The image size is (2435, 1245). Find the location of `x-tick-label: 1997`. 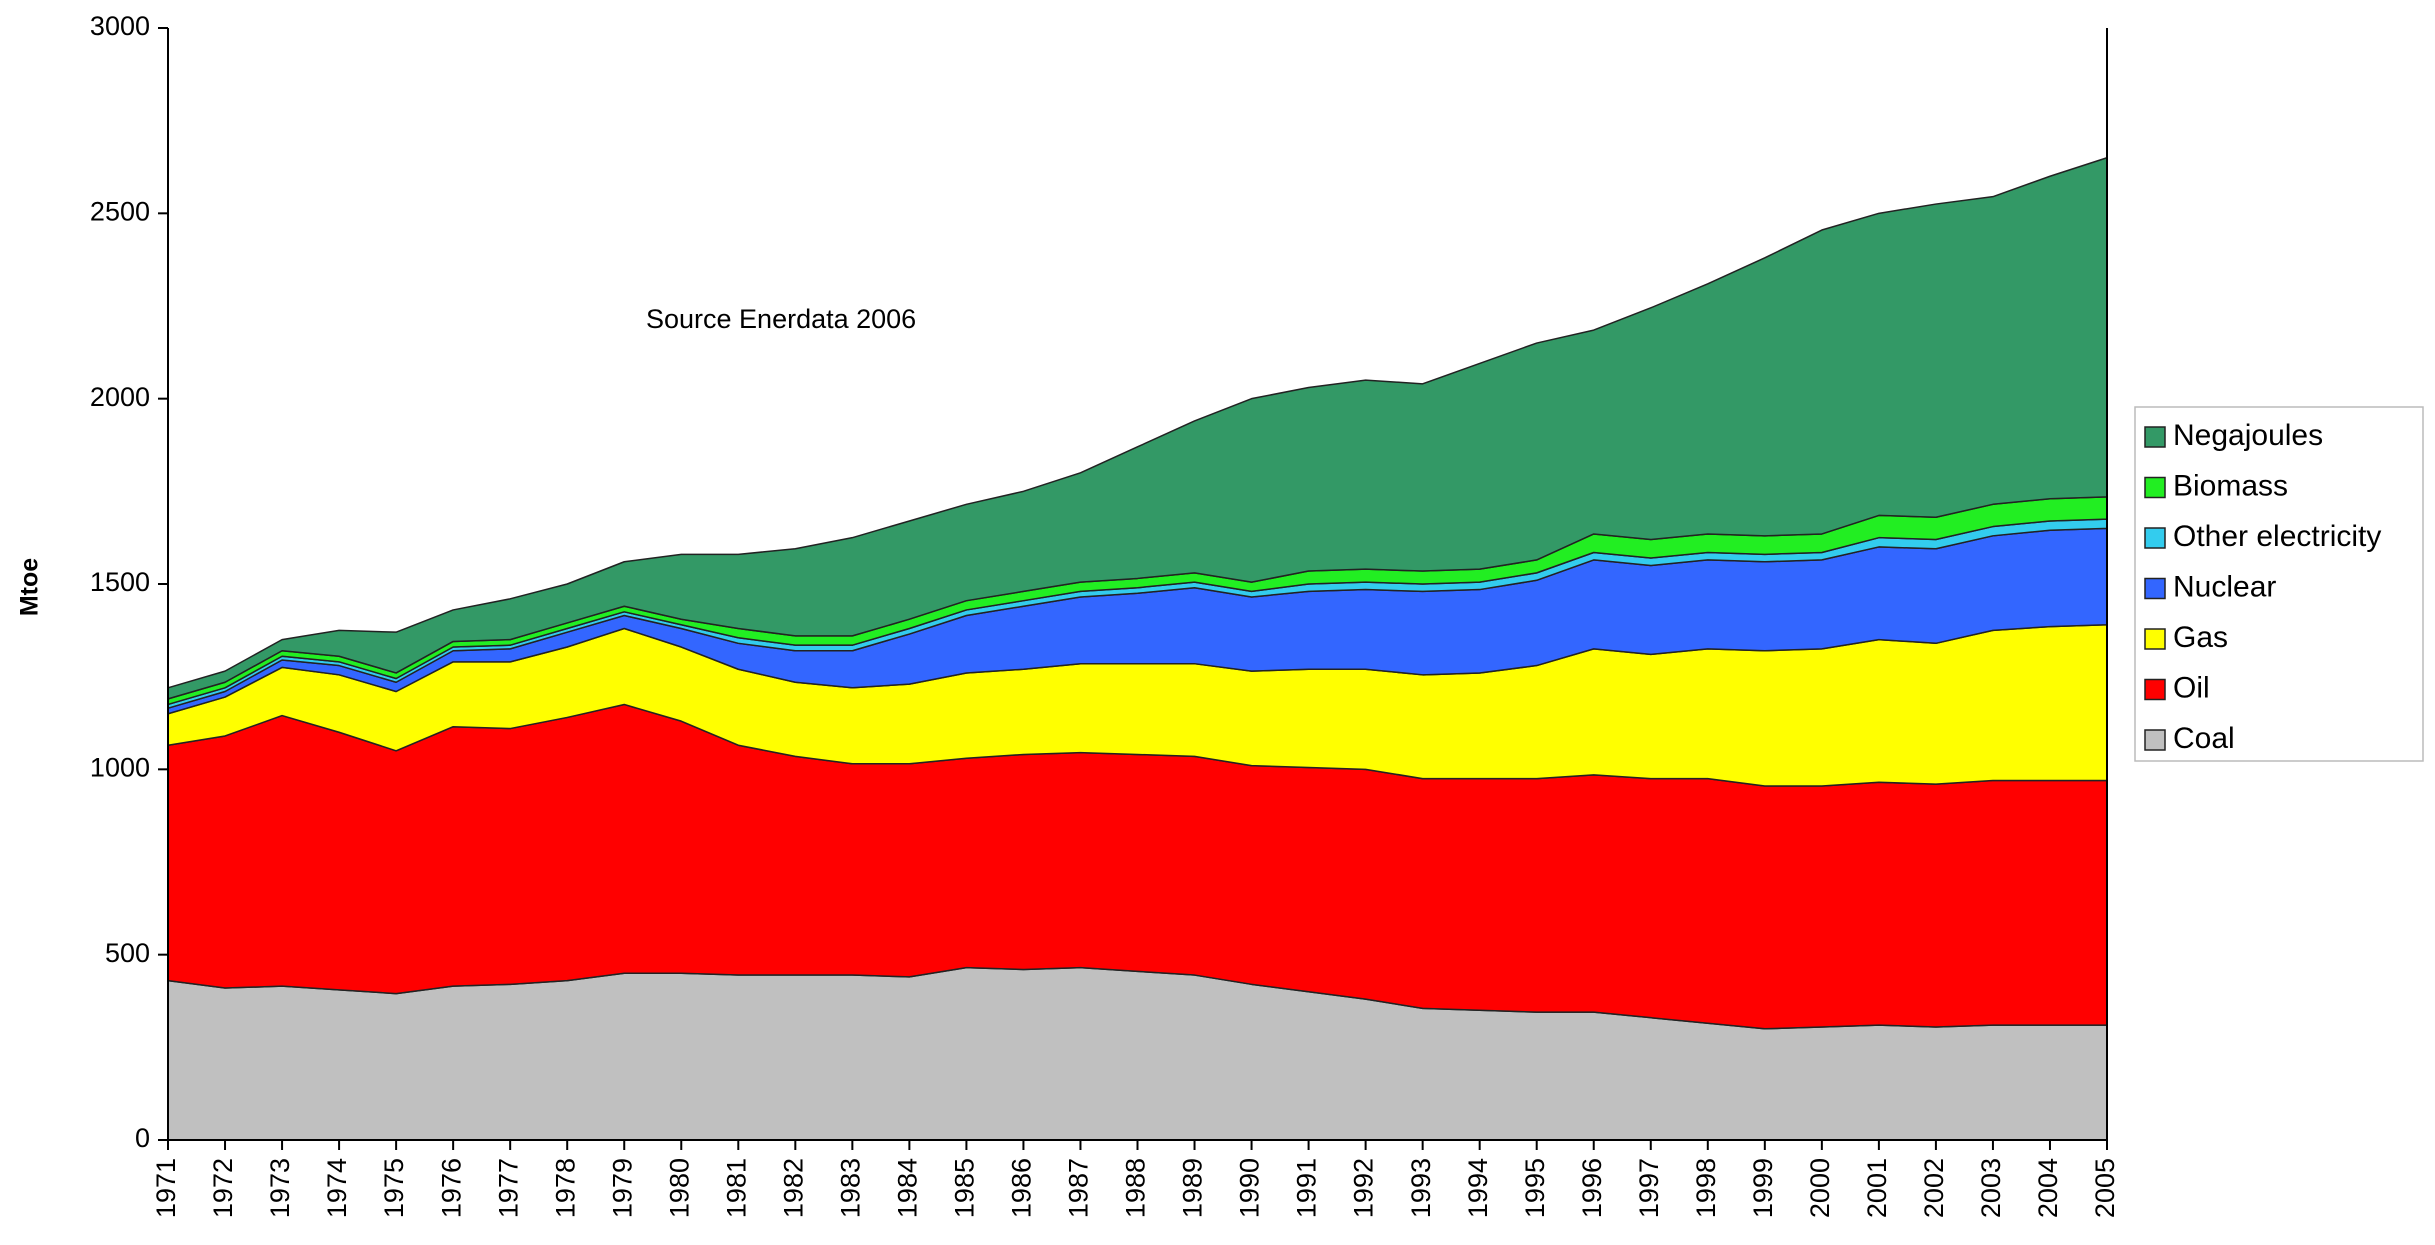

x-tick-label: 1997 is located at coordinates (1649, 1188).